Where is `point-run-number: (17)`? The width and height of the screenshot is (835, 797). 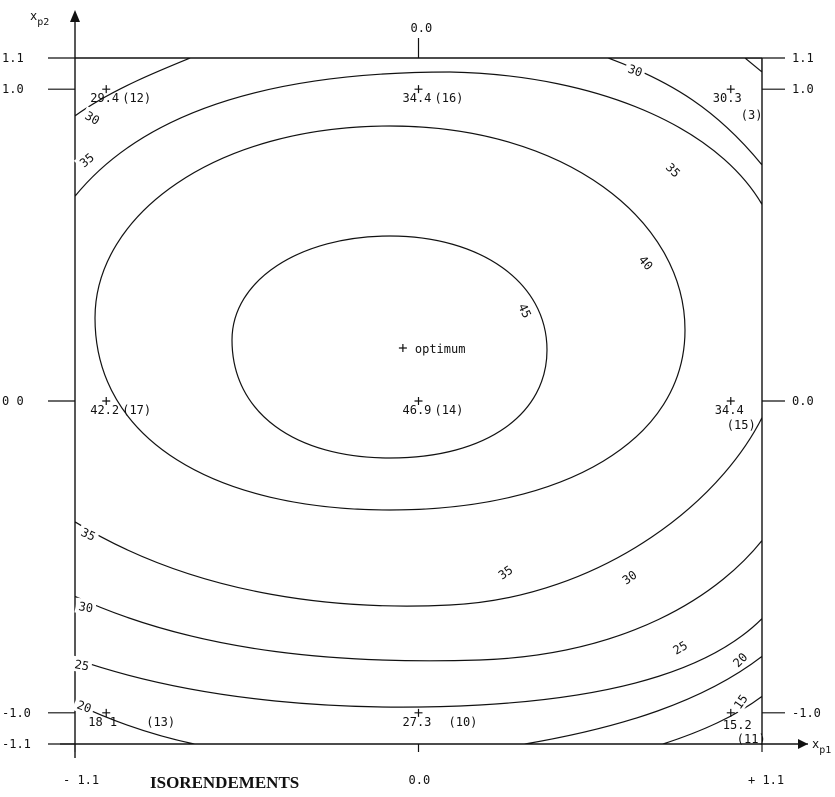 point-run-number: (17) is located at coordinates (136, 410).